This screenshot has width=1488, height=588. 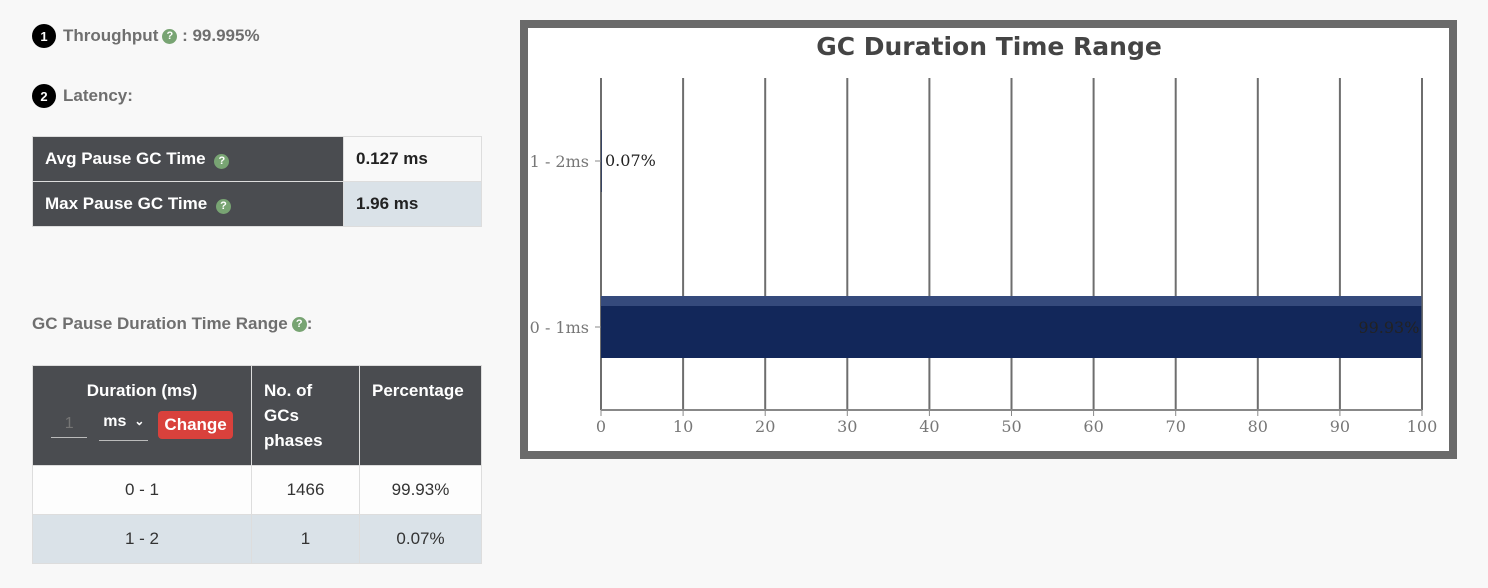 I want to click on duration-header-label: Duration (ms), so click(x=142, y=390).